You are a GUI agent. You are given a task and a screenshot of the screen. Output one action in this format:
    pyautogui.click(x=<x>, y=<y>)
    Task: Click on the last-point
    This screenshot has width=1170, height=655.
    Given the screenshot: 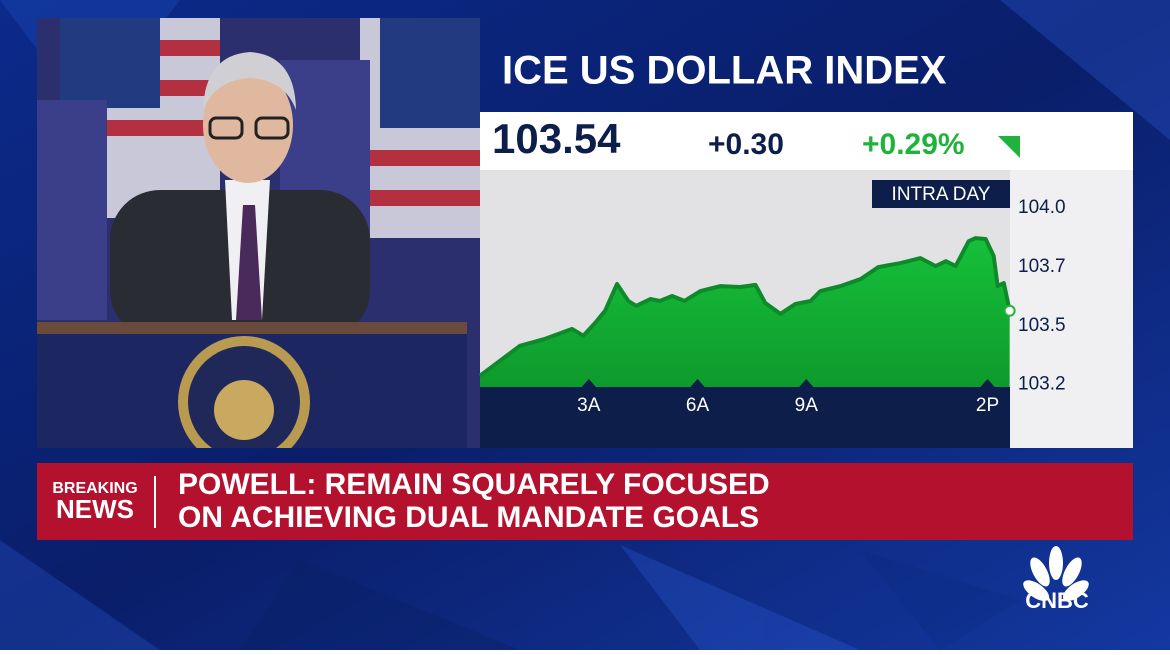 What is the action you would take?
    pyautogui.click(x=1009, y=310)
    